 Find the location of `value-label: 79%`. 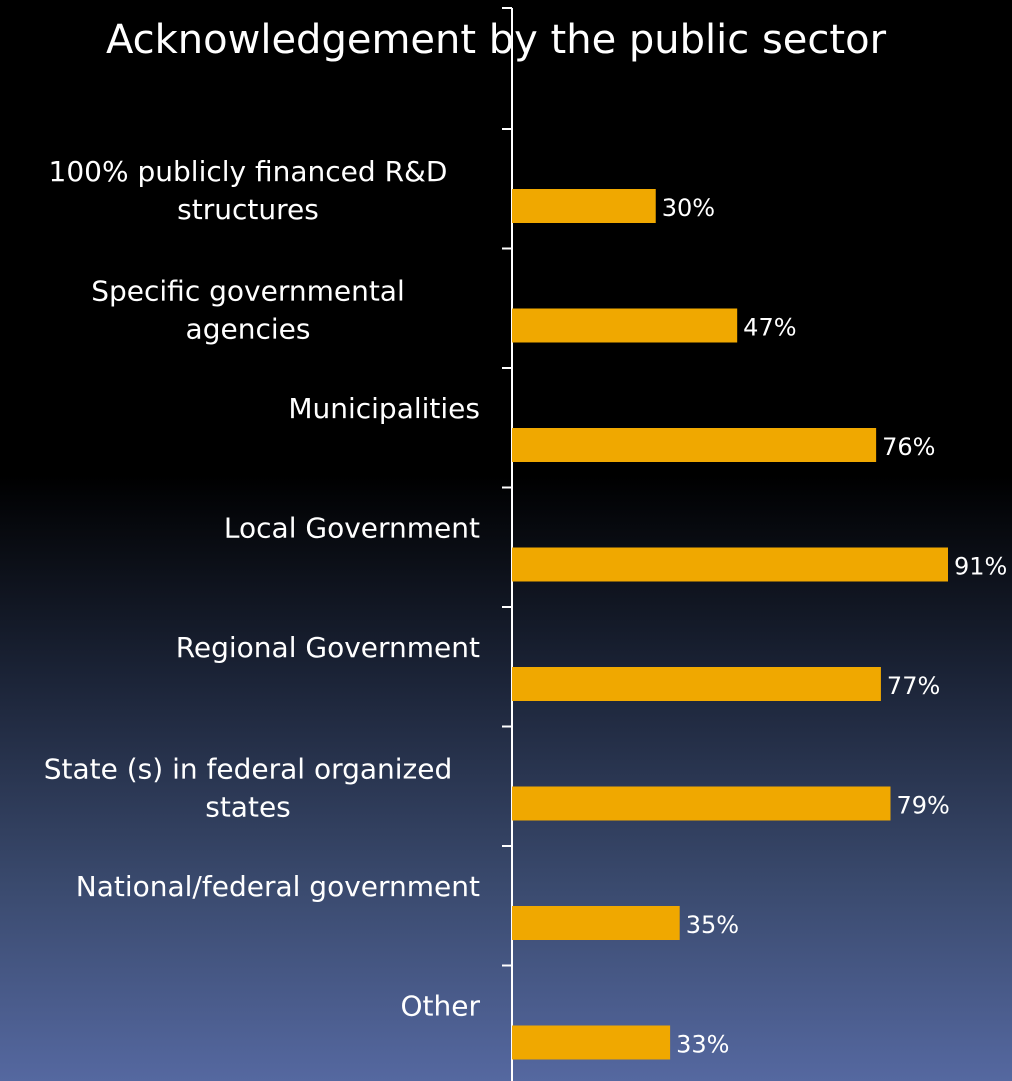

value-label: 79% is located at coordinates (923, 806).